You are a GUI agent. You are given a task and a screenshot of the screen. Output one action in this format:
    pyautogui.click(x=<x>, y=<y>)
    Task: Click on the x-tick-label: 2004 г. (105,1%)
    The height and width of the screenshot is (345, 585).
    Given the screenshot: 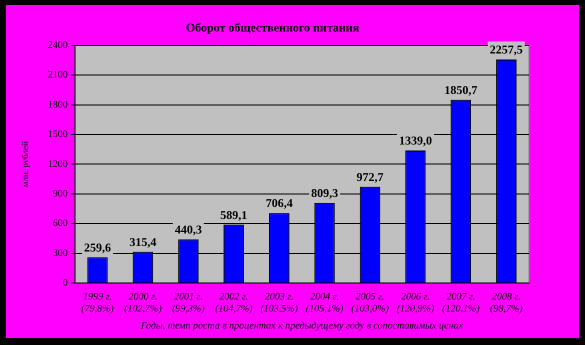 What is the action you would take?
    pyautogui.click(x=325, y=303)
    